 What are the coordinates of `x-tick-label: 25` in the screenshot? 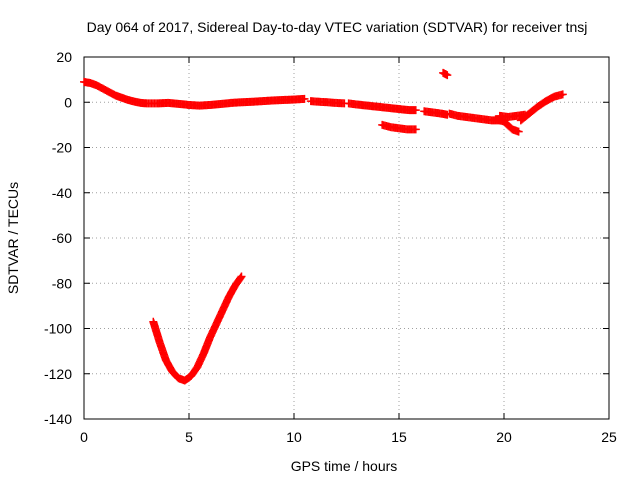 It's located at (609, 437).